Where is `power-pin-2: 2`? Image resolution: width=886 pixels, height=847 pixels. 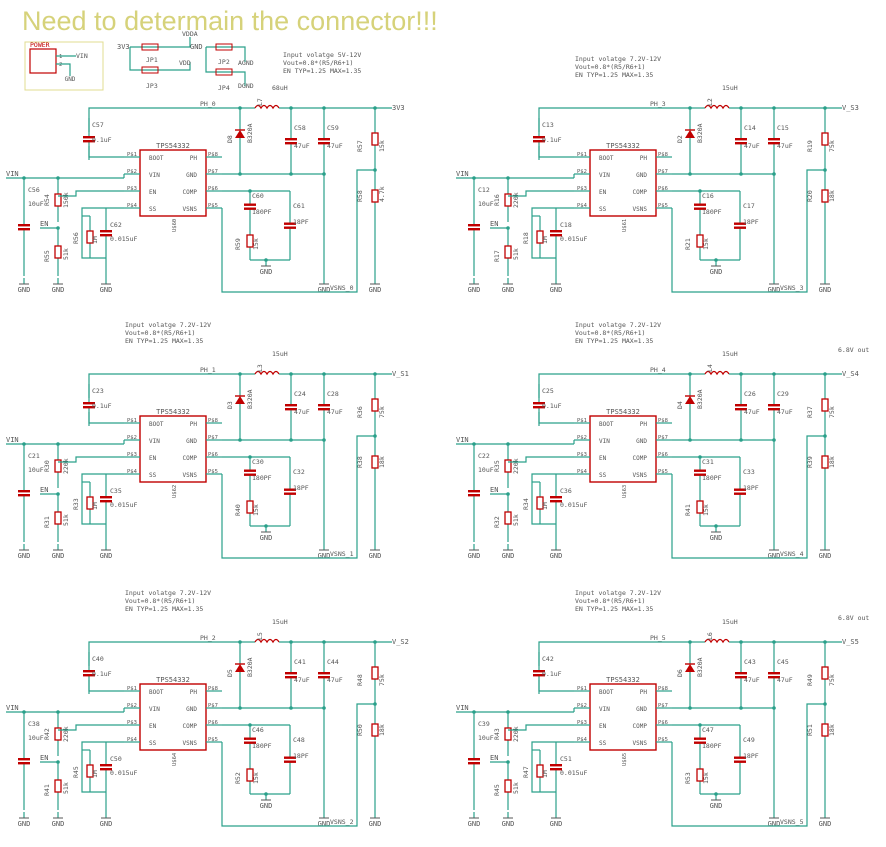 power-pin-2: 2 is located at coordinates (60, 65).